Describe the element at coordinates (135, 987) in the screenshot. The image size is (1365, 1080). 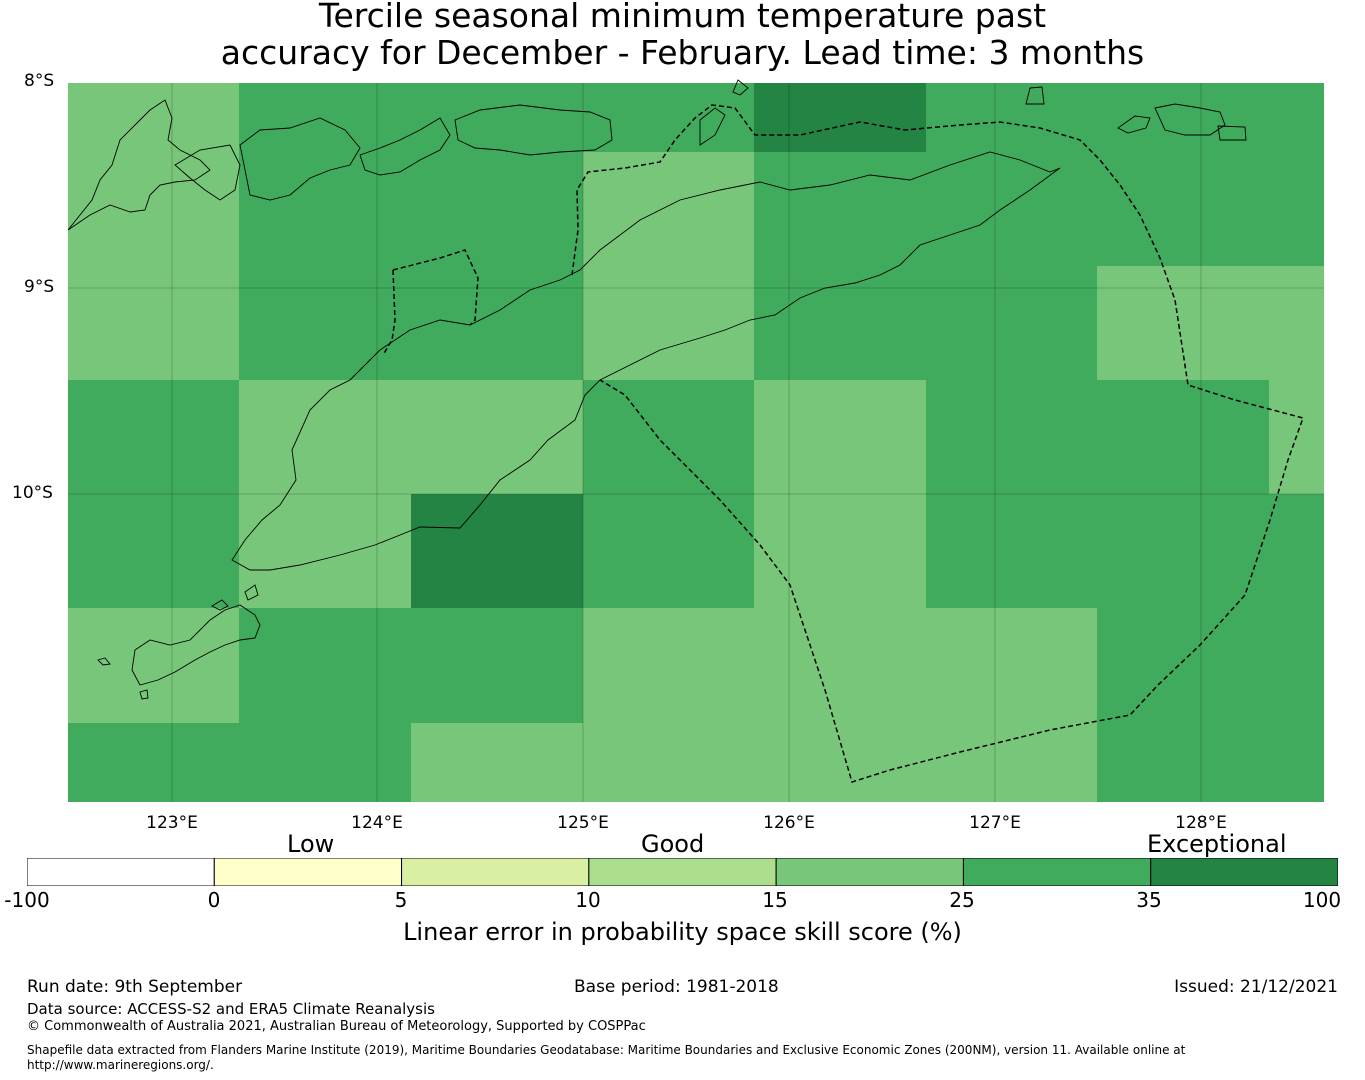
I see `run-date: Run date: 9th September` at that location.